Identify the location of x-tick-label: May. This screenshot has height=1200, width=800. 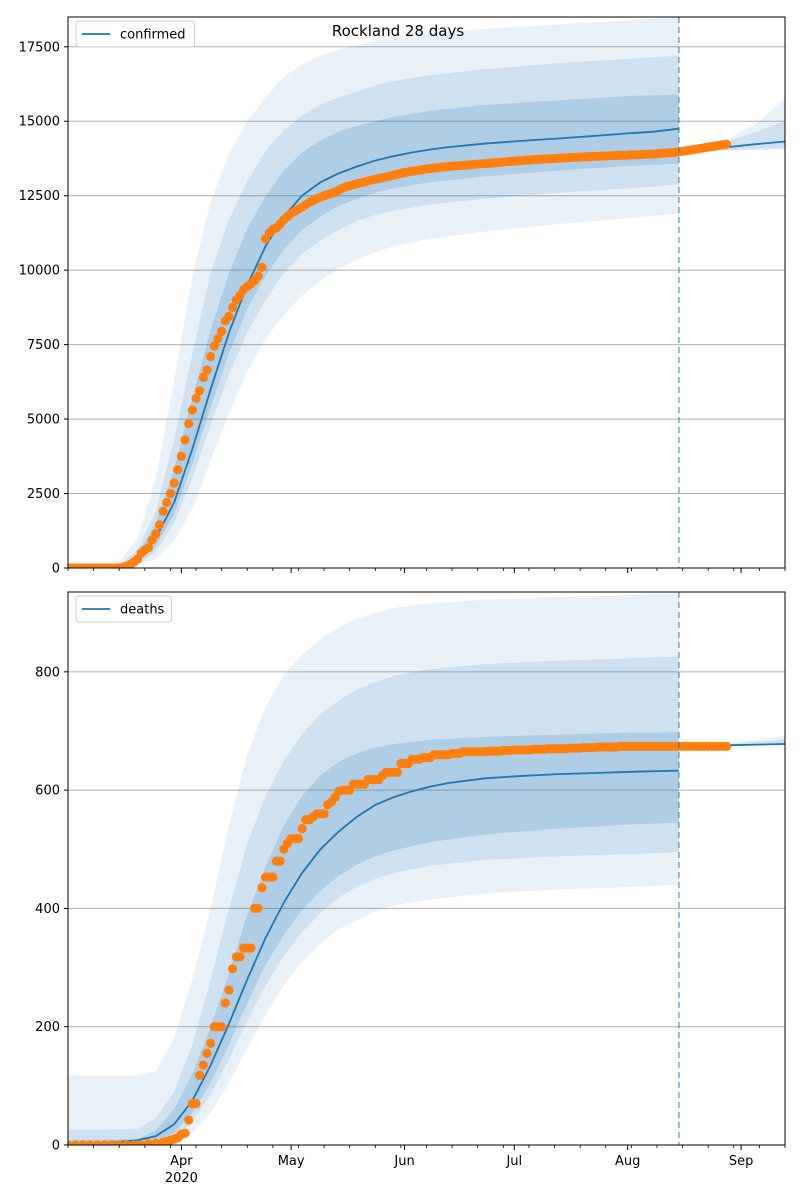
(291, 1161).